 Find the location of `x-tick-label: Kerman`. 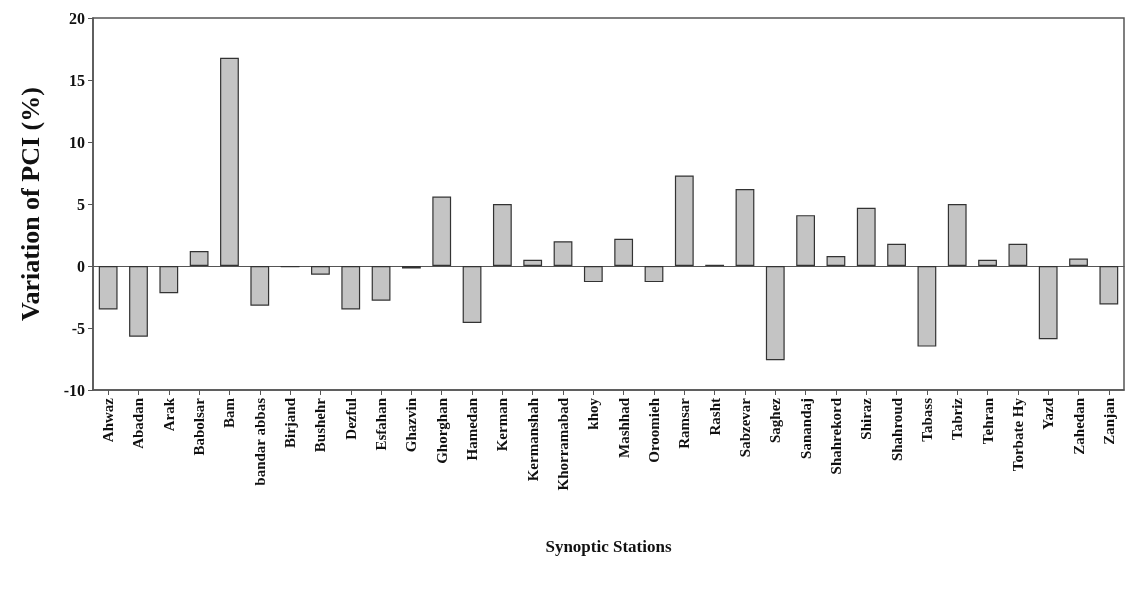

x-tick-label: Kerman is located at coordinates (502, 424).